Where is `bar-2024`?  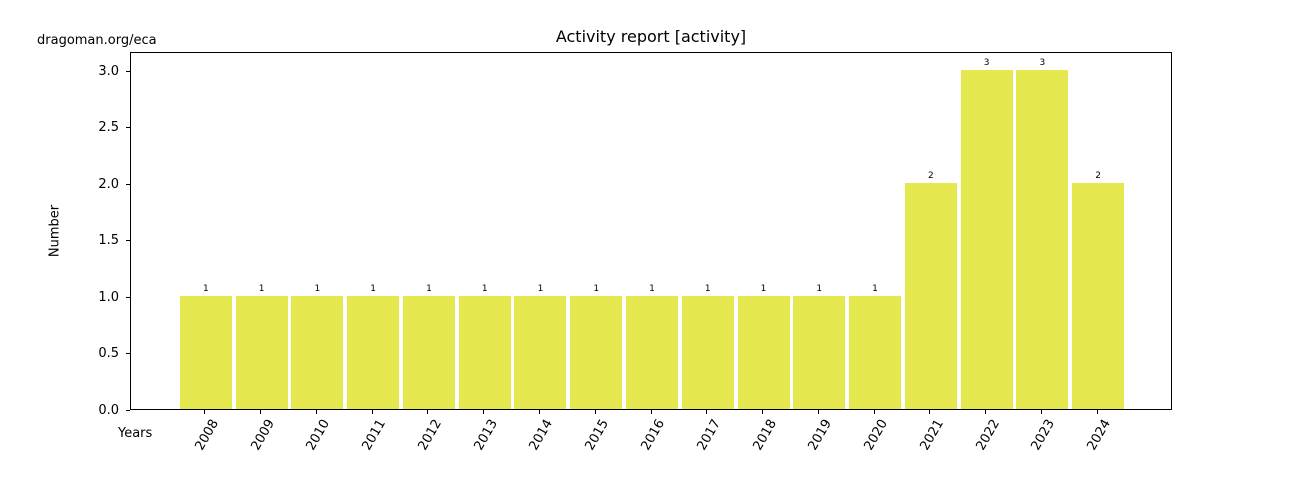 bar-2024 is located at coordinates (1098, 296).